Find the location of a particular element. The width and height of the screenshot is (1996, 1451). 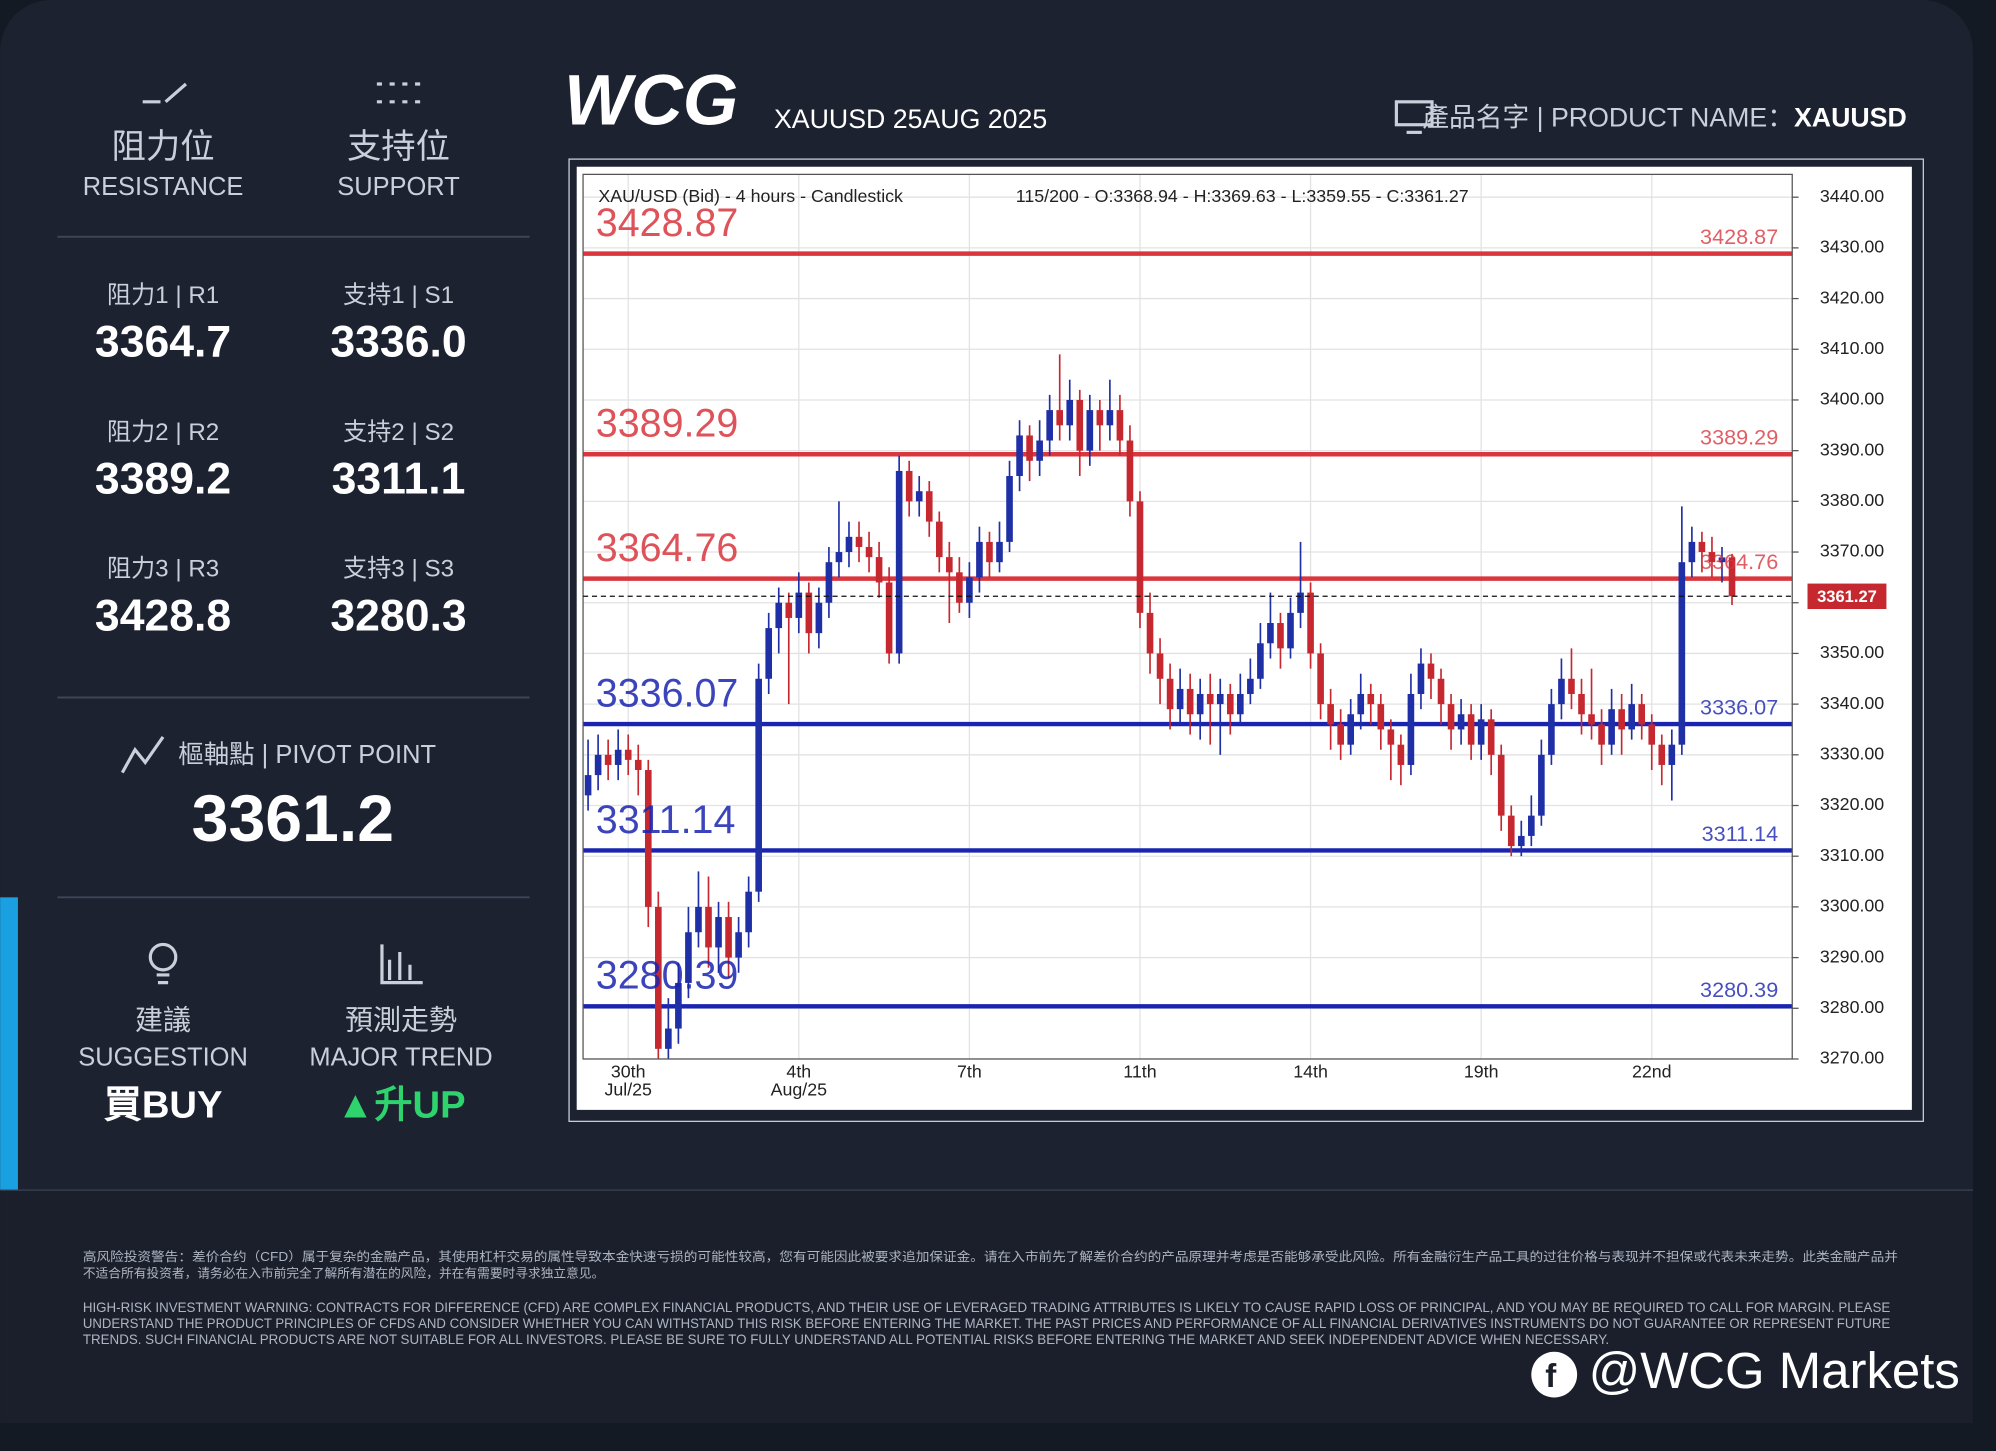

suggestion-title: 建議 is located at coordinates (163, 1019).